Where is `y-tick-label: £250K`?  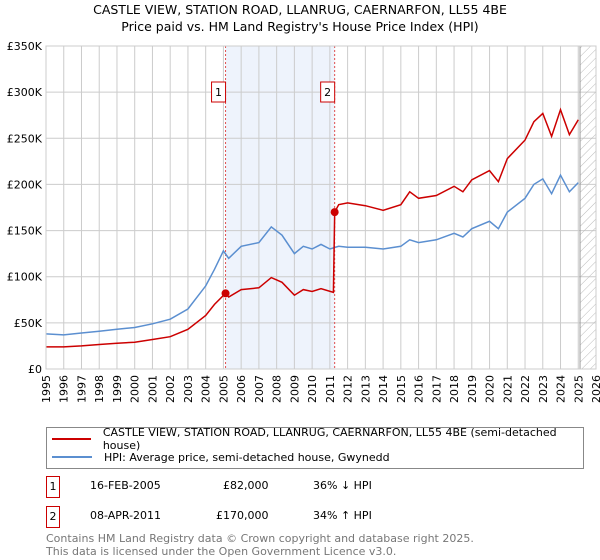
y-tick-label: £250K is located at coordinates (25, 138).